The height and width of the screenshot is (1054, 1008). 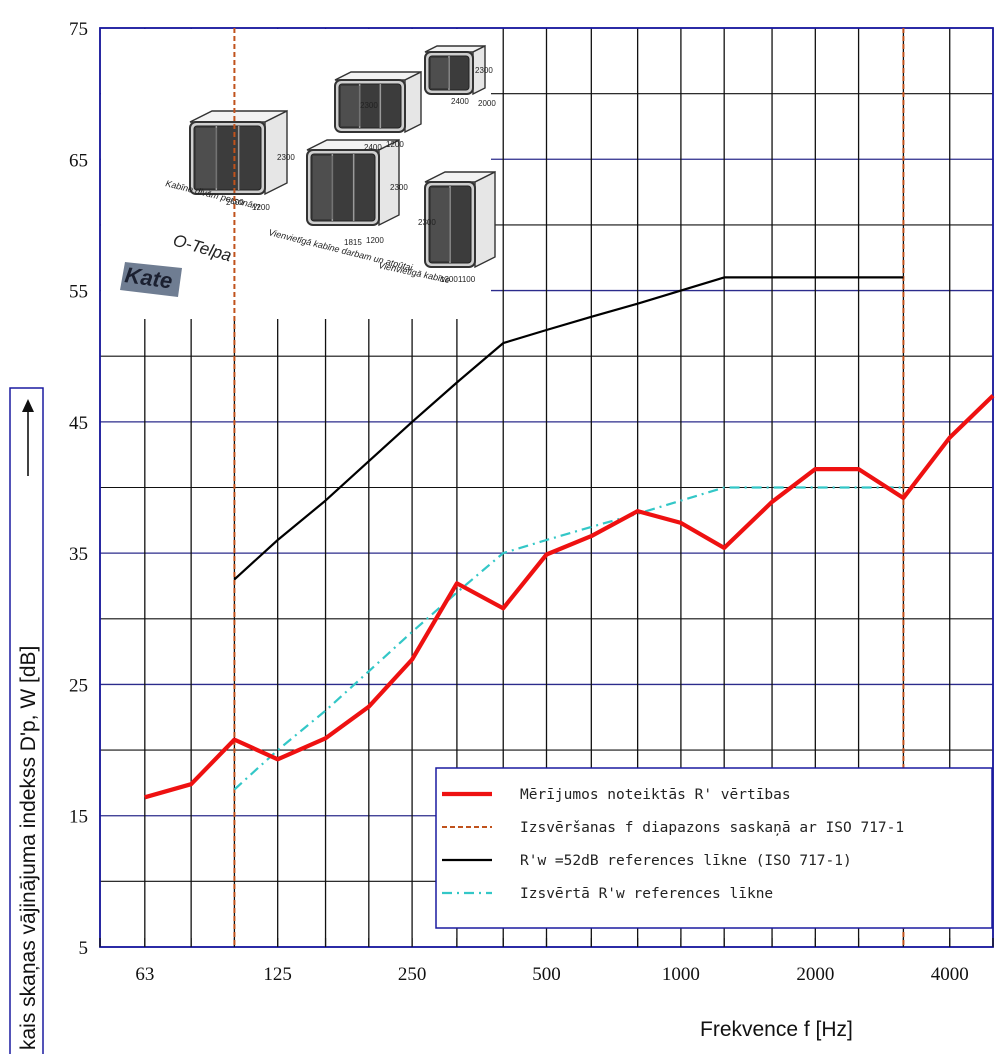 I want to click on x-tick-label: 2000, so click(x=815, y=974).